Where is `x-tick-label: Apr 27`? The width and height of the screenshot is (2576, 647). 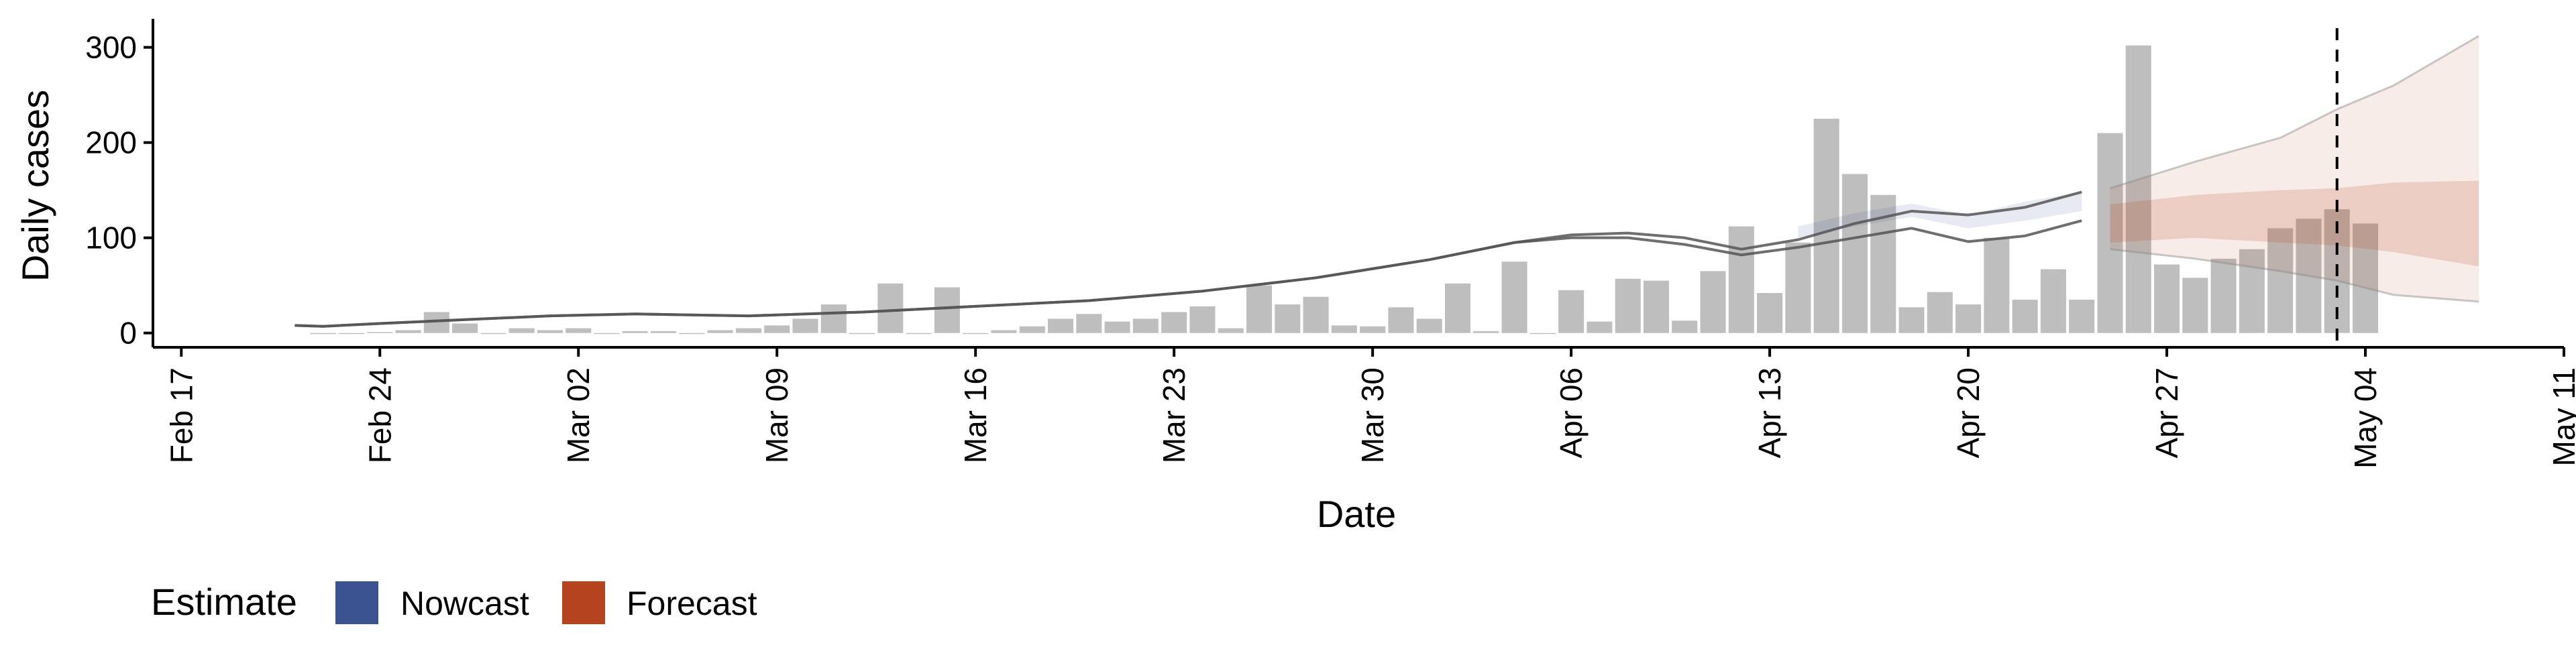
x-tick-label: Apr 27 is located at coordinates (2166, 413).